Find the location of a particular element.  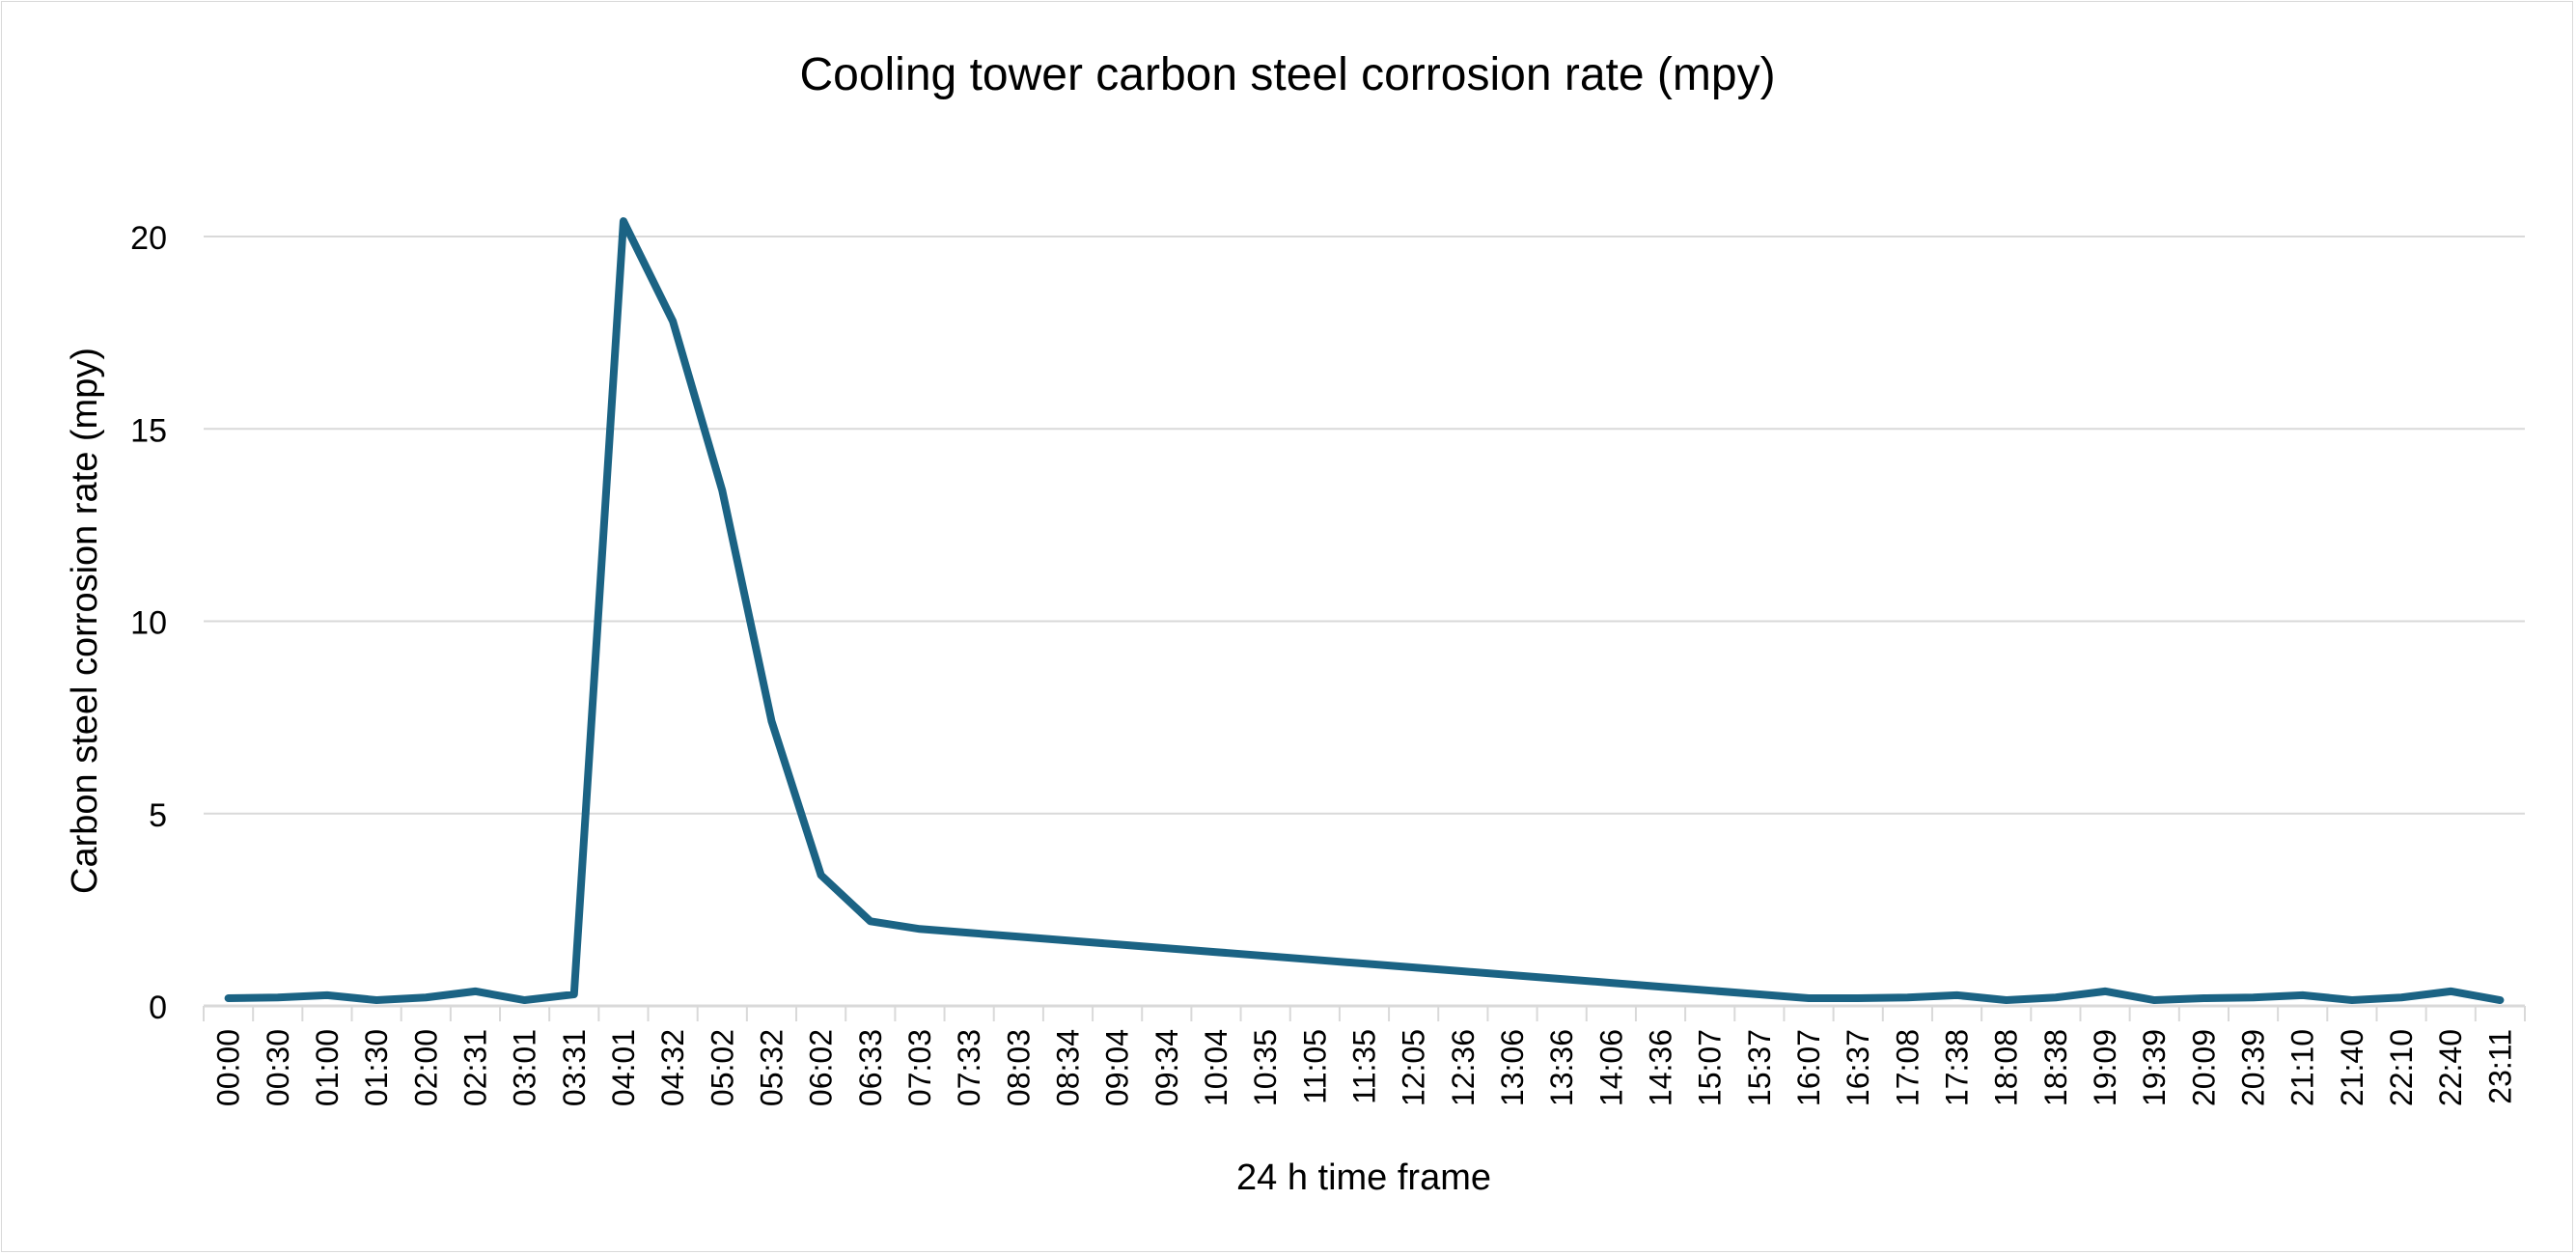

x-tick-label: 13:06 is located at coordinates (1512, 1067).